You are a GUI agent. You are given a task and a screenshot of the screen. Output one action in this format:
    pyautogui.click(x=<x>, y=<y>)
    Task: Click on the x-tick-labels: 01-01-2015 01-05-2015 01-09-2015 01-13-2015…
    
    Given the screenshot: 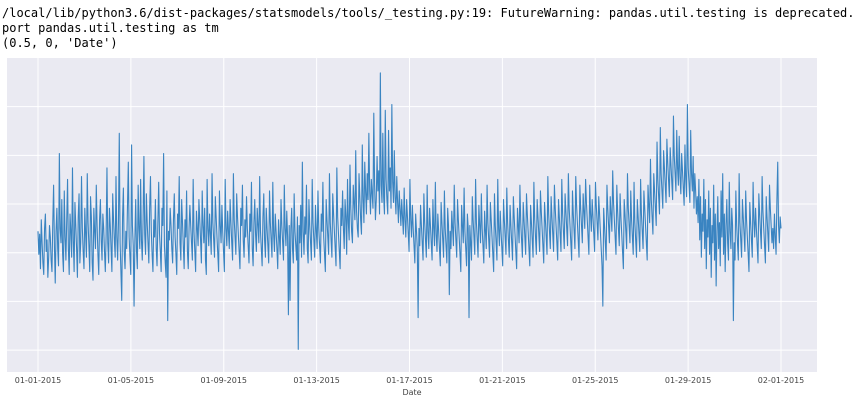 What is the action you would take?
    pyautogui.click(x=410, y=380)
    